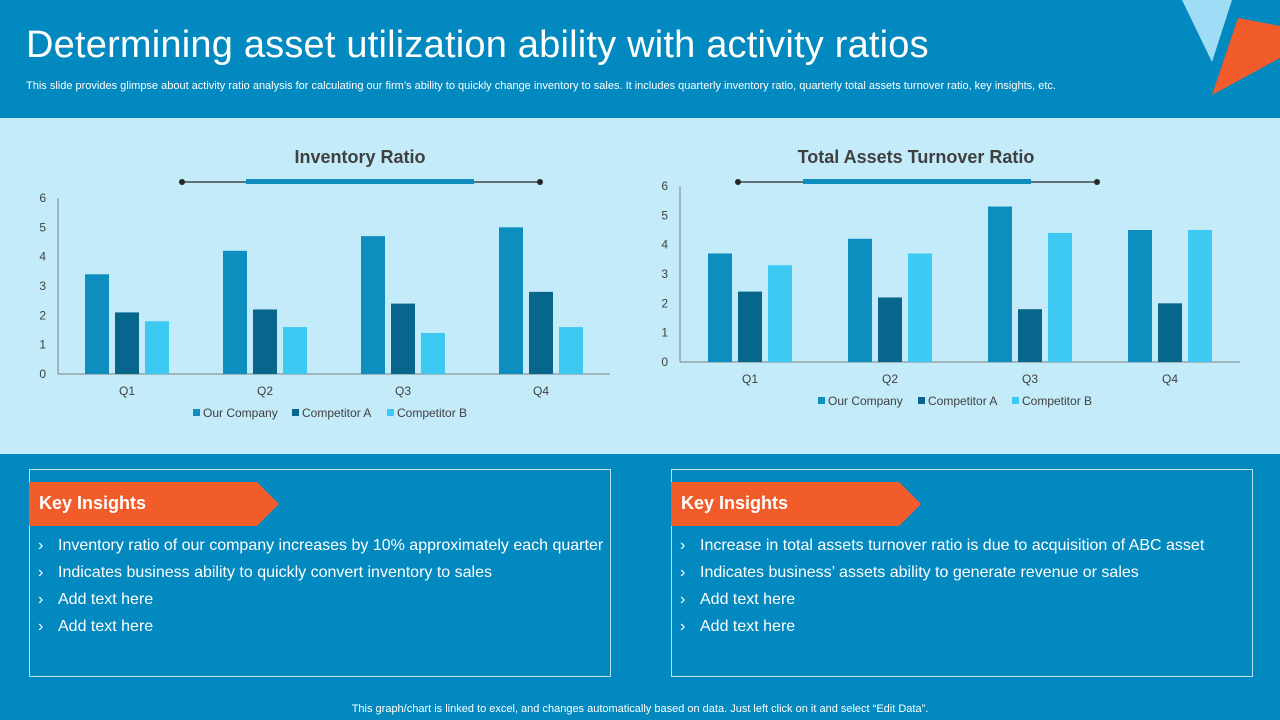  I want to click on deco-light-triangle, so click(1207, 31).